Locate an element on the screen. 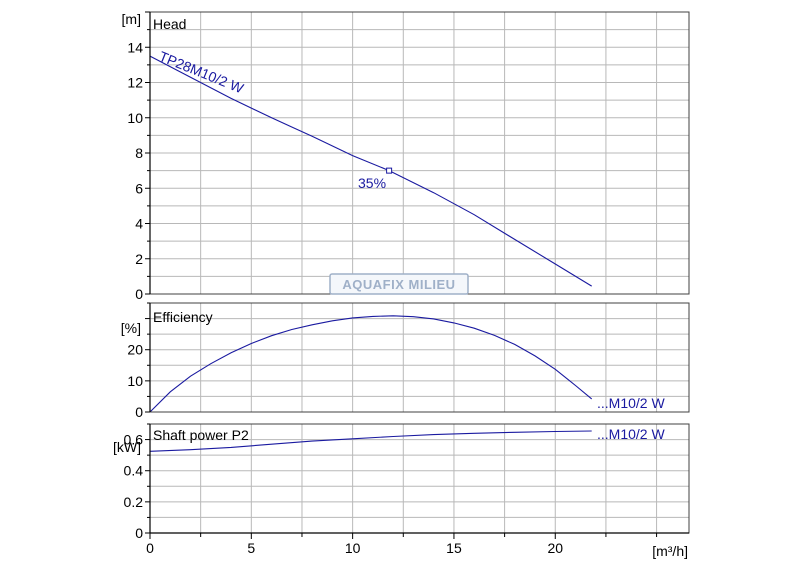 The image size is (800, 568). power-curve is located at coordinates (370, 441).